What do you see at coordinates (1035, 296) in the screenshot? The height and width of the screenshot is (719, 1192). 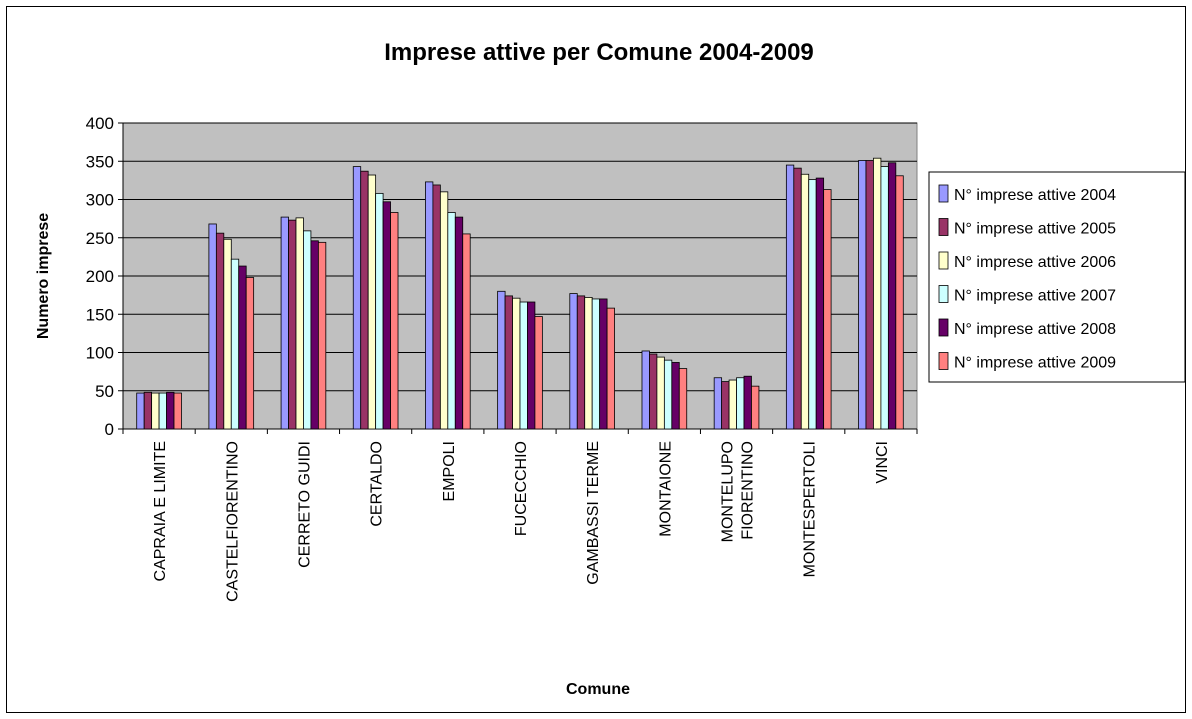 I see `legend-label: N° imprese attive 2007` at bounding box center [1035, 296].